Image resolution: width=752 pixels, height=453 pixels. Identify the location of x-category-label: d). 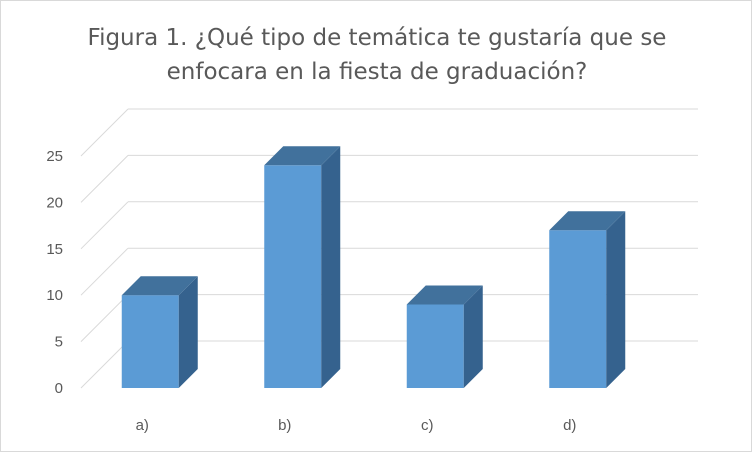
(569, 425).